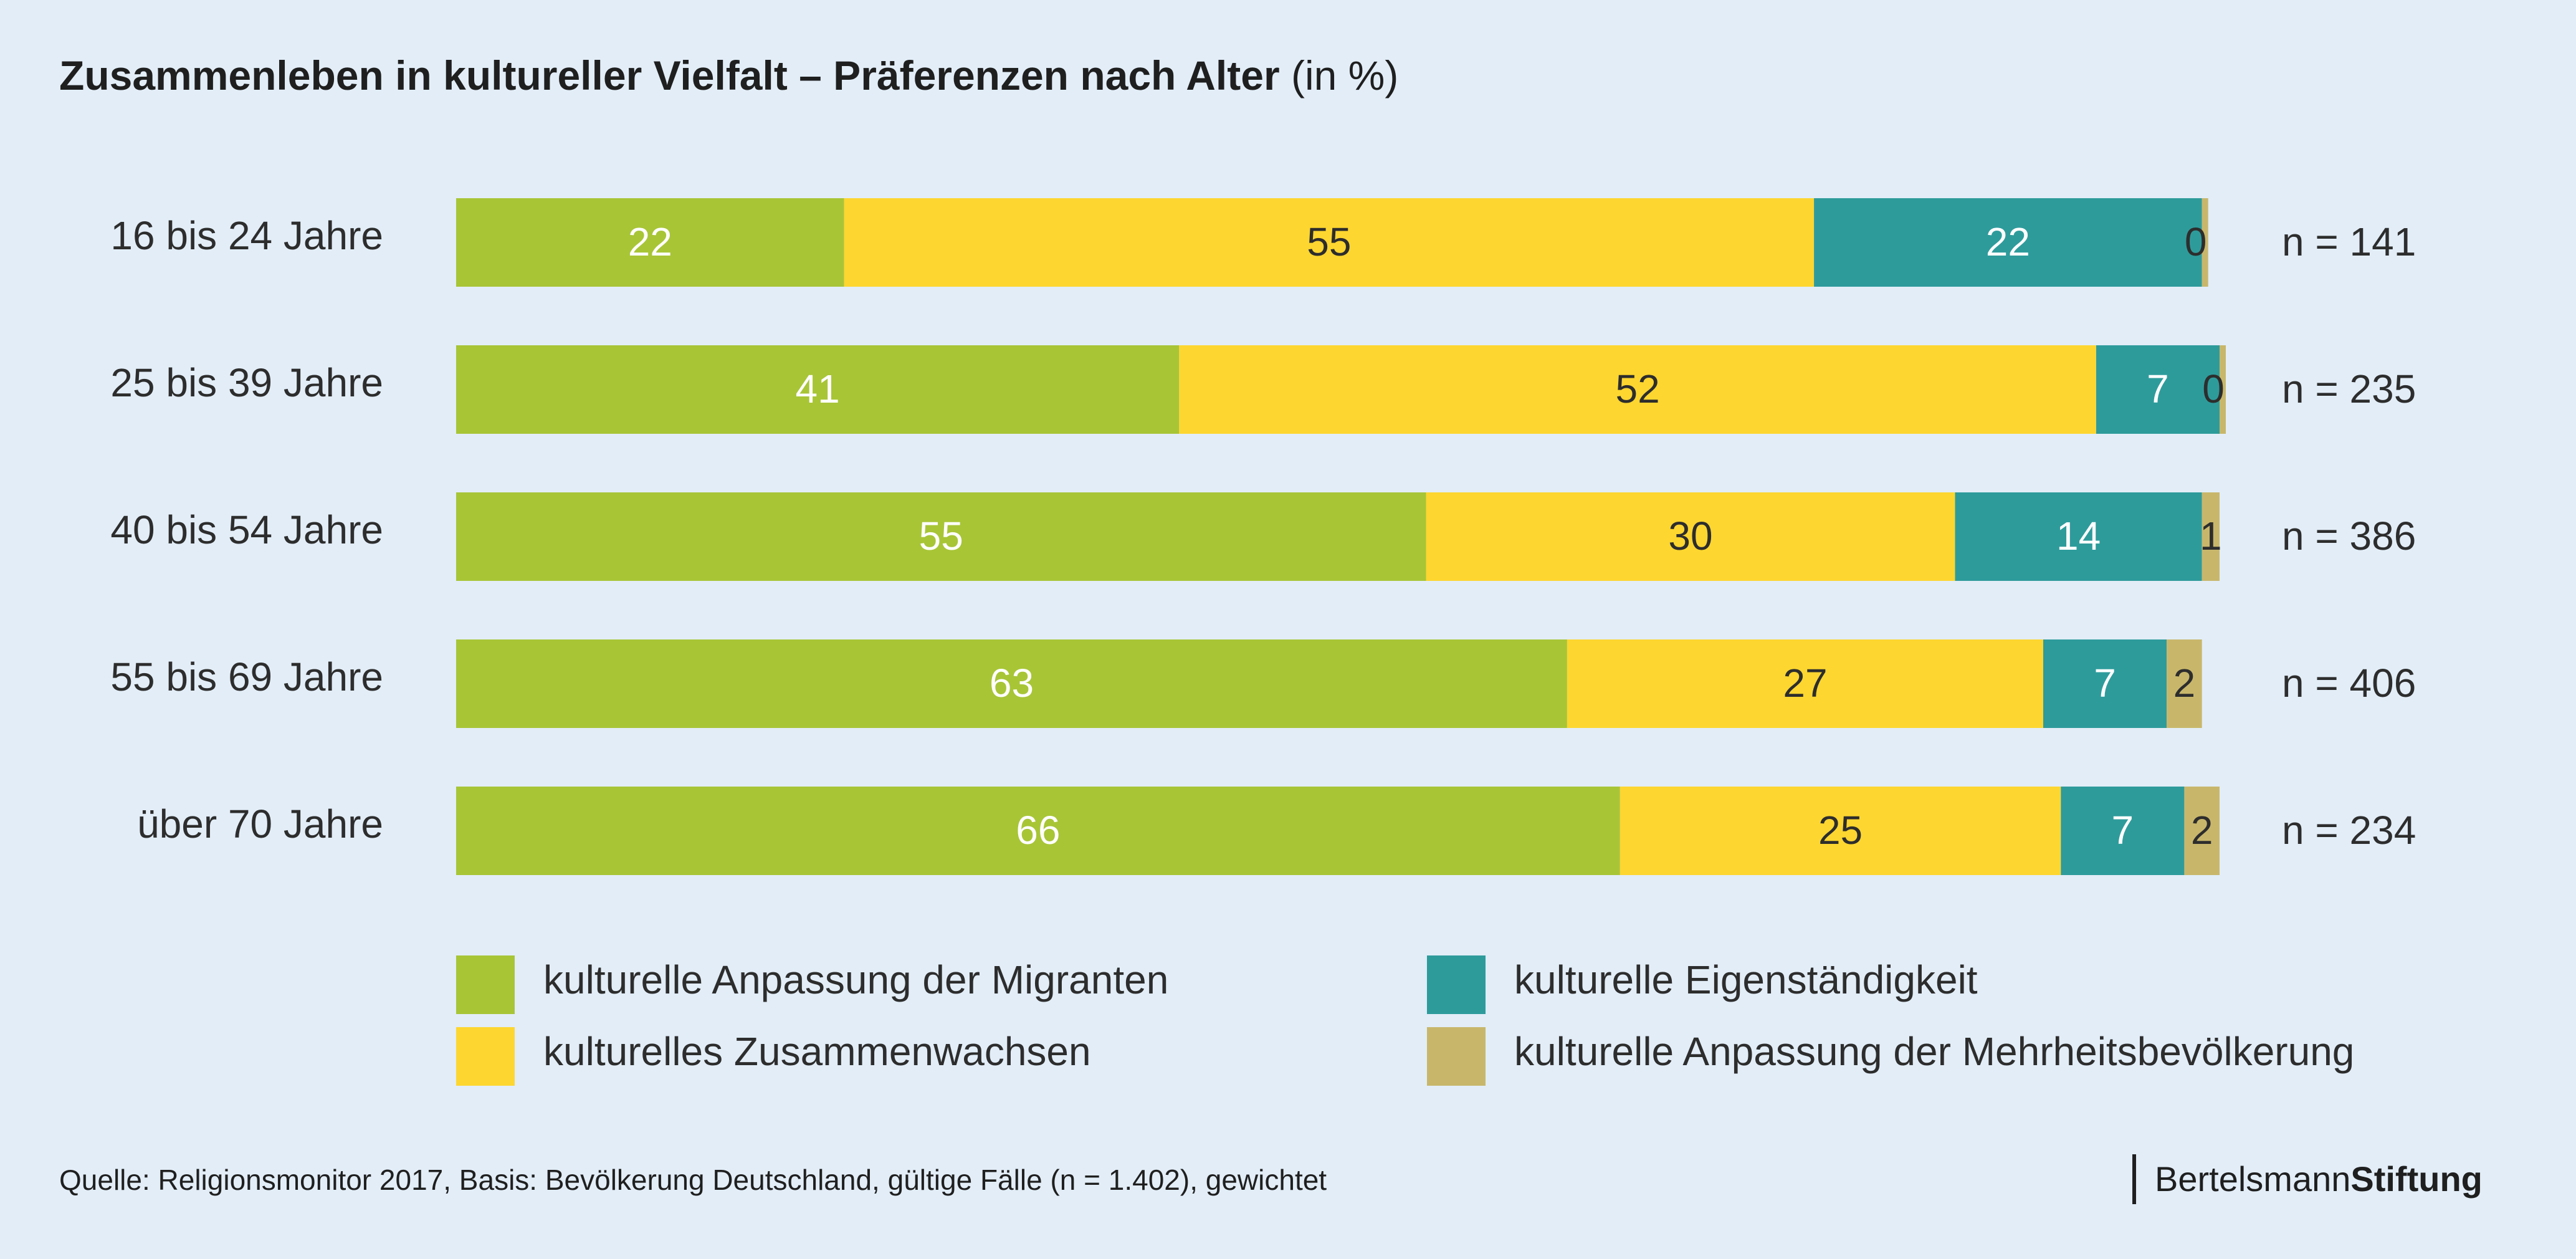  I want to click on category-label: 16 bis 24 Jahre, so click(247, 235).